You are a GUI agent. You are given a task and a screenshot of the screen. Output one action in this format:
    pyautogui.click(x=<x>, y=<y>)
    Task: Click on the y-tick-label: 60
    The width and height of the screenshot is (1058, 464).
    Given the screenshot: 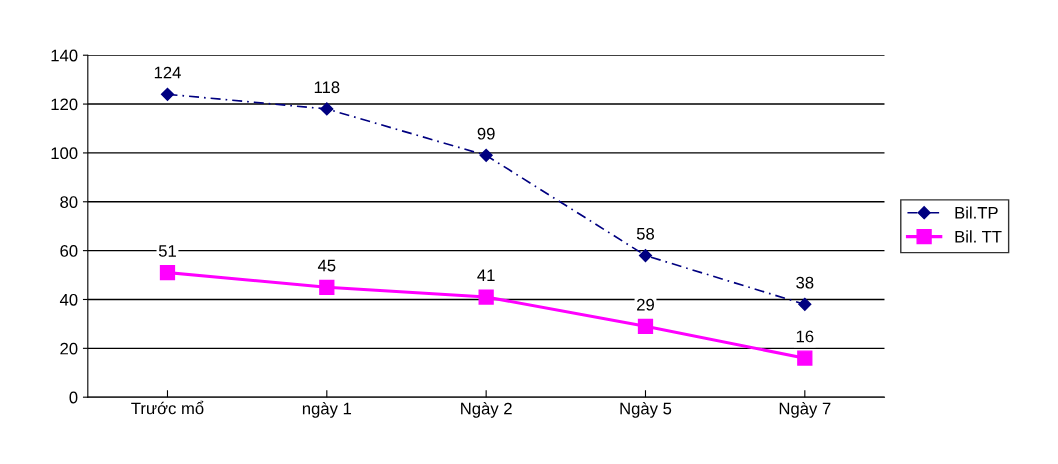 What is the action you would take?
    pyautogui.click(x=69, y=251)
    